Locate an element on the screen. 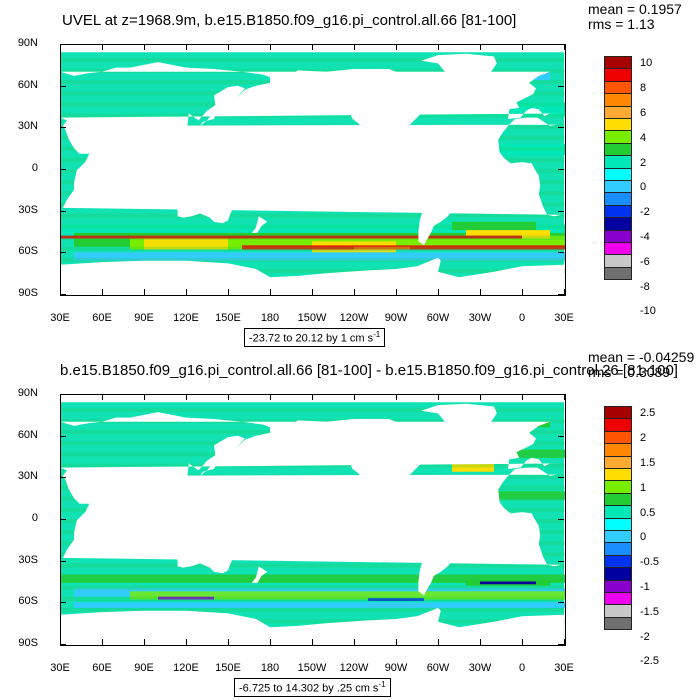 This screenshot has height=700, width=700. stats-block: mean = 0.1957 rms = 1.13 is located at coordinates (635, 17).